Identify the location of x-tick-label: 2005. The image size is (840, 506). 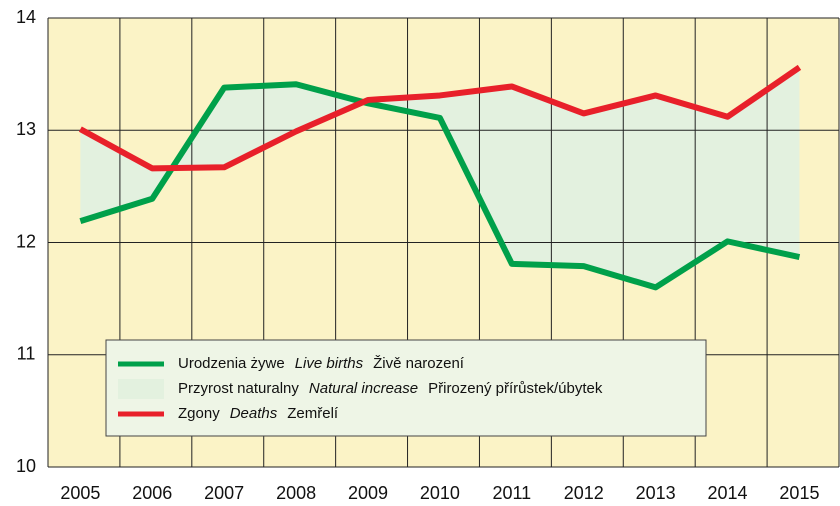
(80, 493).